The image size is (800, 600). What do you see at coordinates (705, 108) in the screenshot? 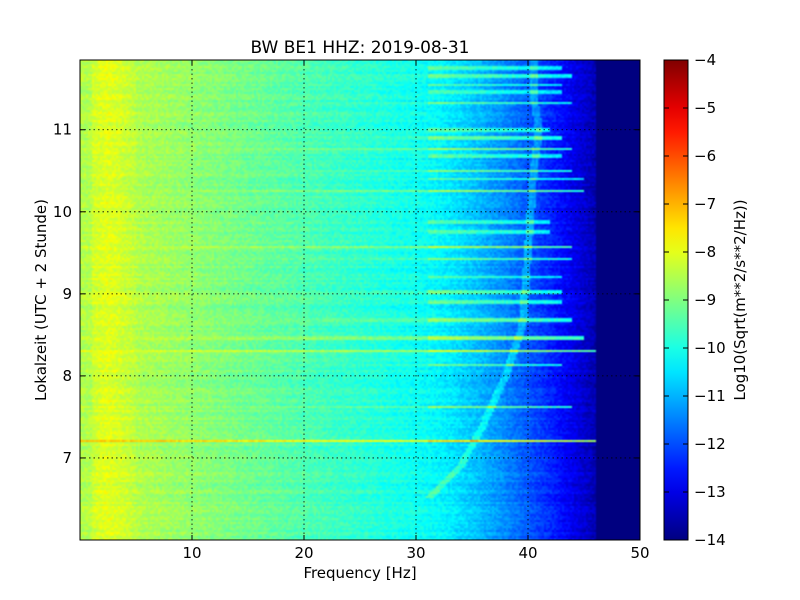
I see `colorbar-tick-label: −5` at bounding box center [705, 108].